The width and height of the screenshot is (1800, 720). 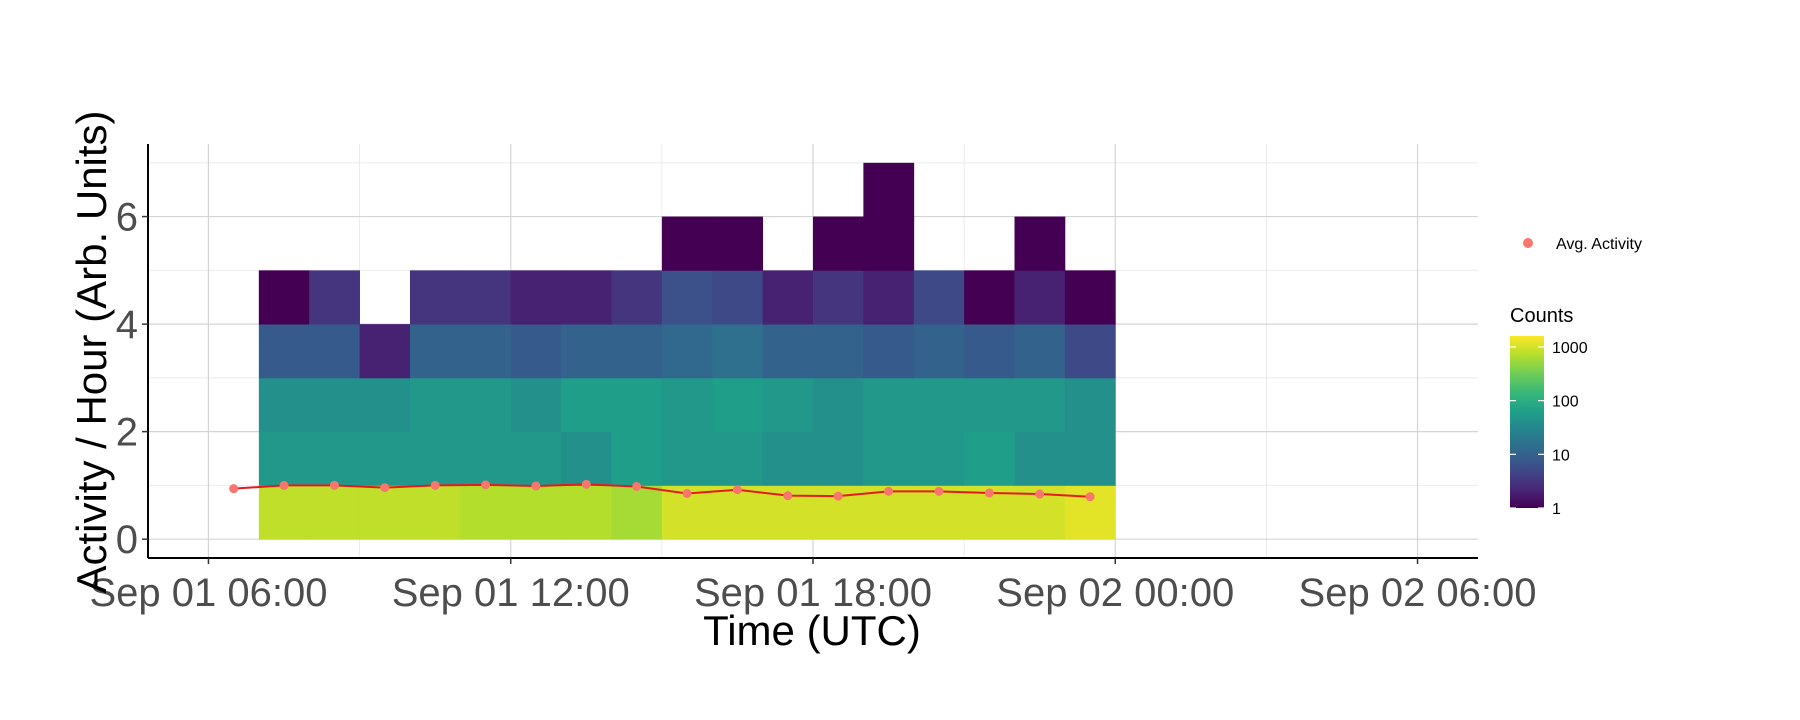 I want to click on y-tick-label: 0, so click(x=127, y=540).